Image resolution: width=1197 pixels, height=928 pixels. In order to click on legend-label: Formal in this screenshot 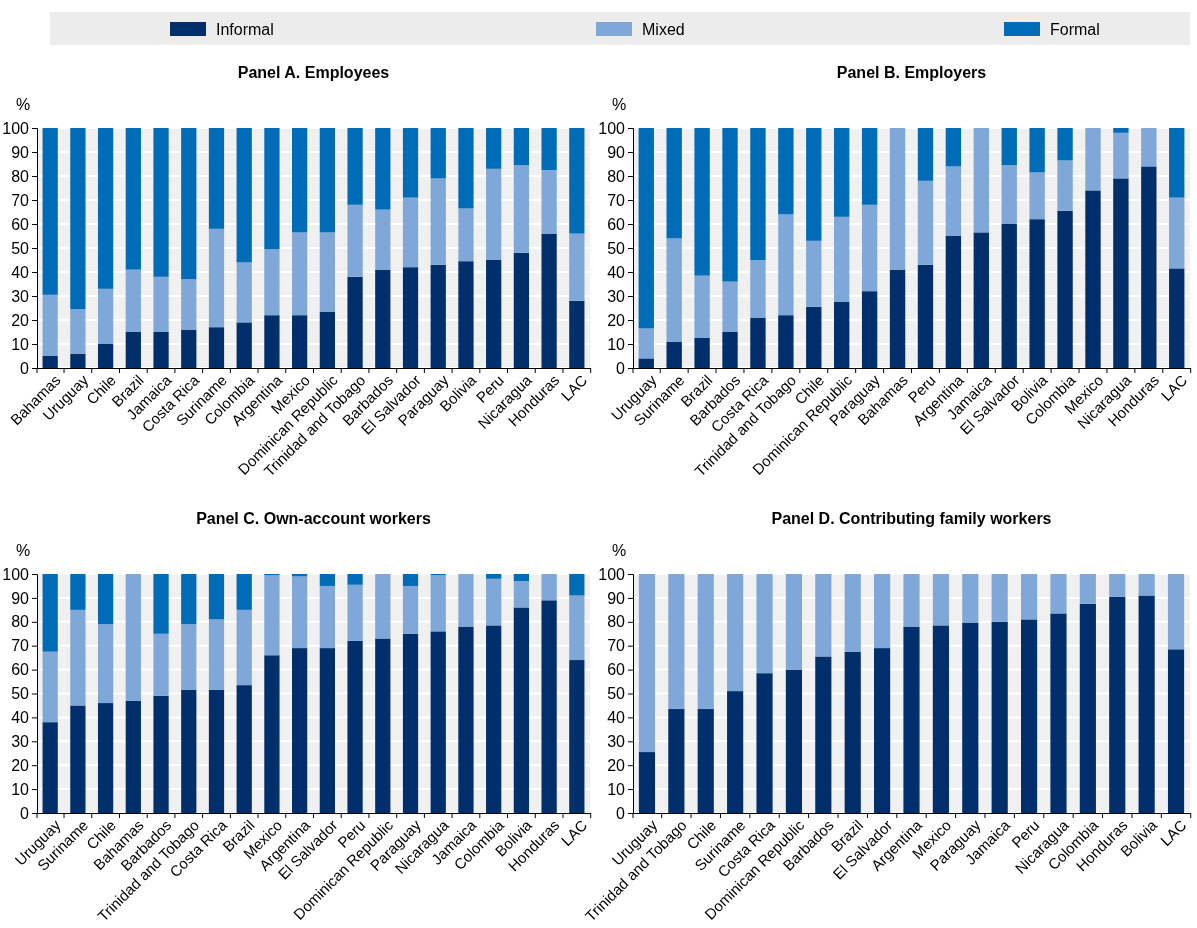, I will do `click(1075, 29)`.